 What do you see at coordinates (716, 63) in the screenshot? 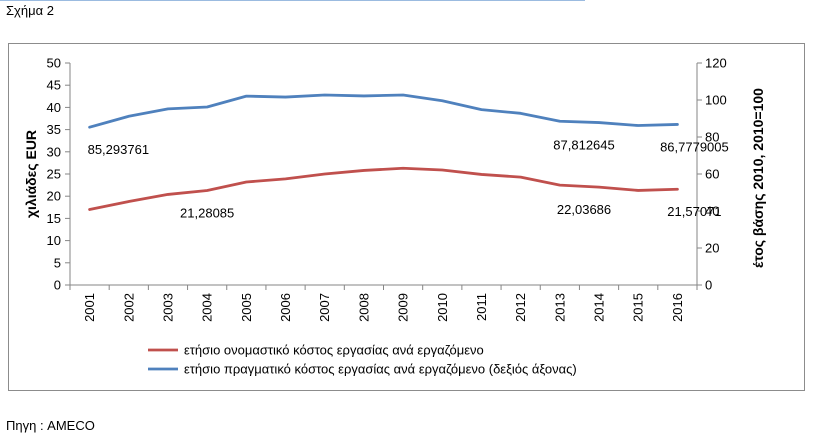
I see `y2-tick-label: 120` at bounding box center [716, 63].